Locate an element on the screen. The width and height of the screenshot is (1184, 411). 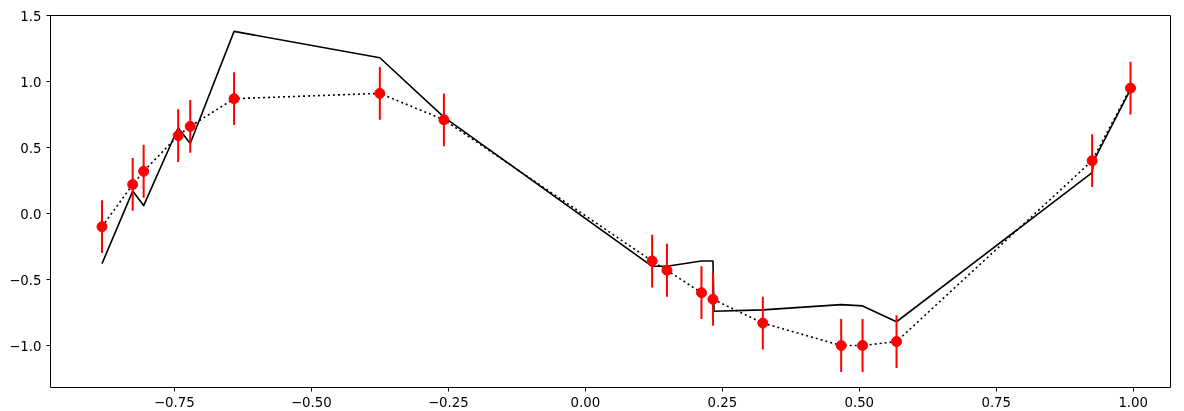
y-tick-label: 1.0 is located at coordinates (31, 82).